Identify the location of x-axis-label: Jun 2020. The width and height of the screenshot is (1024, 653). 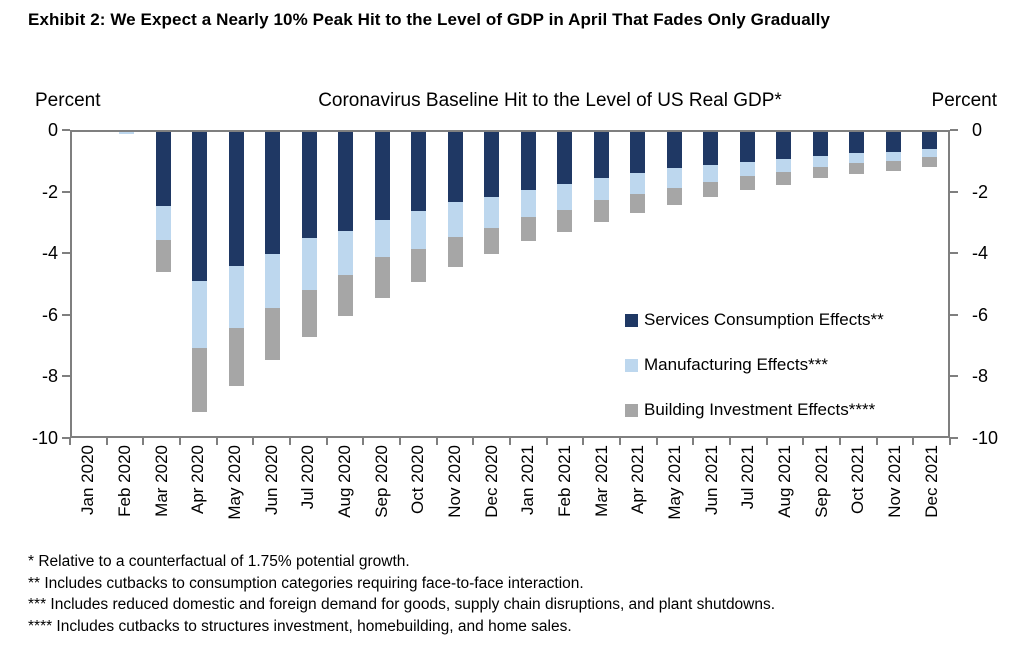
(271, 480).